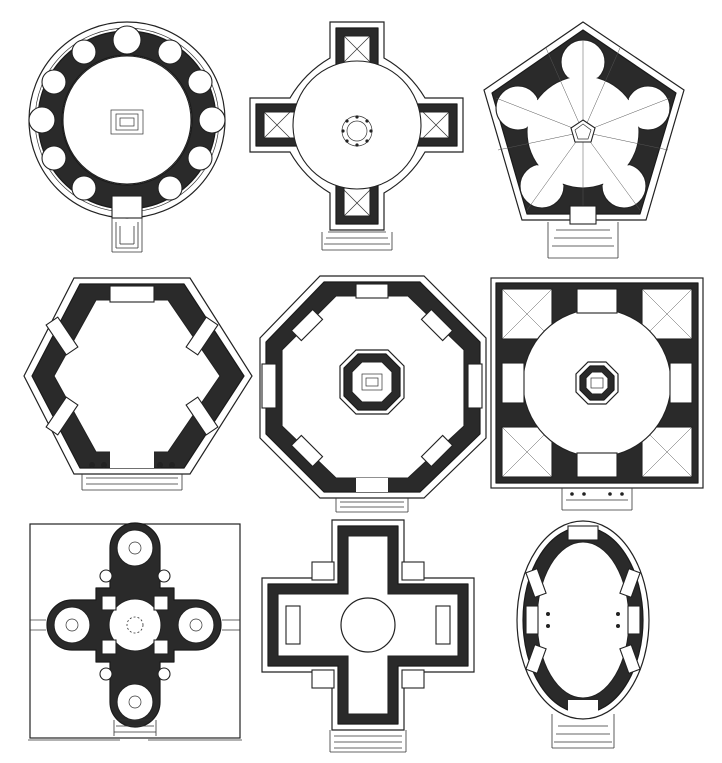 Image resolution: width=722 pixels, height=763 pixels. I want to click on plan-greek-cross-rotunda, so click(356, 136).